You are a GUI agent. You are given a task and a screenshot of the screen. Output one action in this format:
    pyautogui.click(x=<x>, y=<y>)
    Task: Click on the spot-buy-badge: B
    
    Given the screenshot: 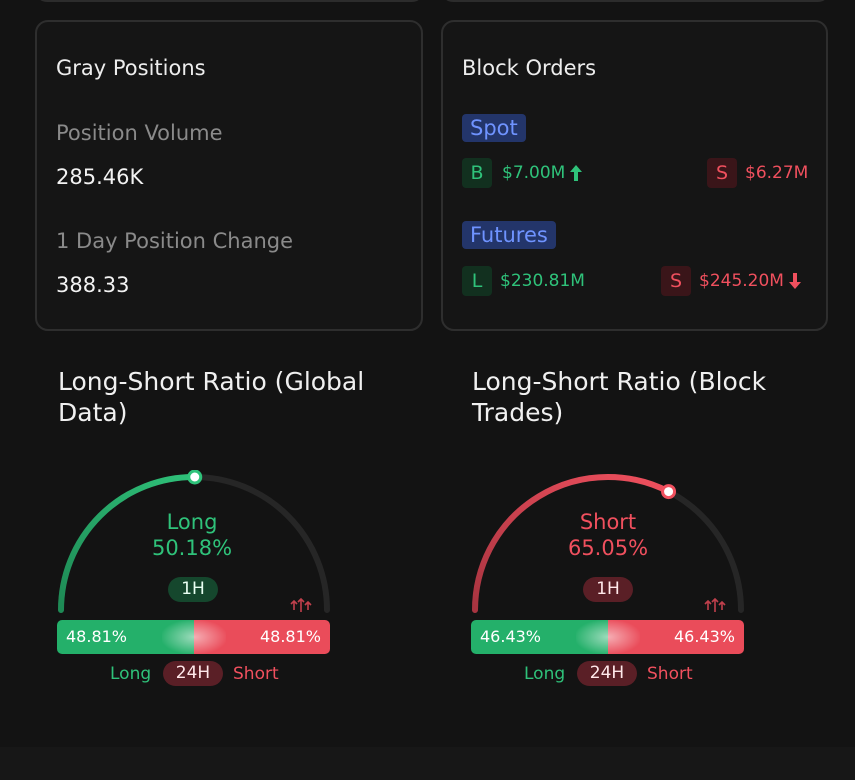 What is the action you would take?
    pyautogui.click(x=477, y=173)
    